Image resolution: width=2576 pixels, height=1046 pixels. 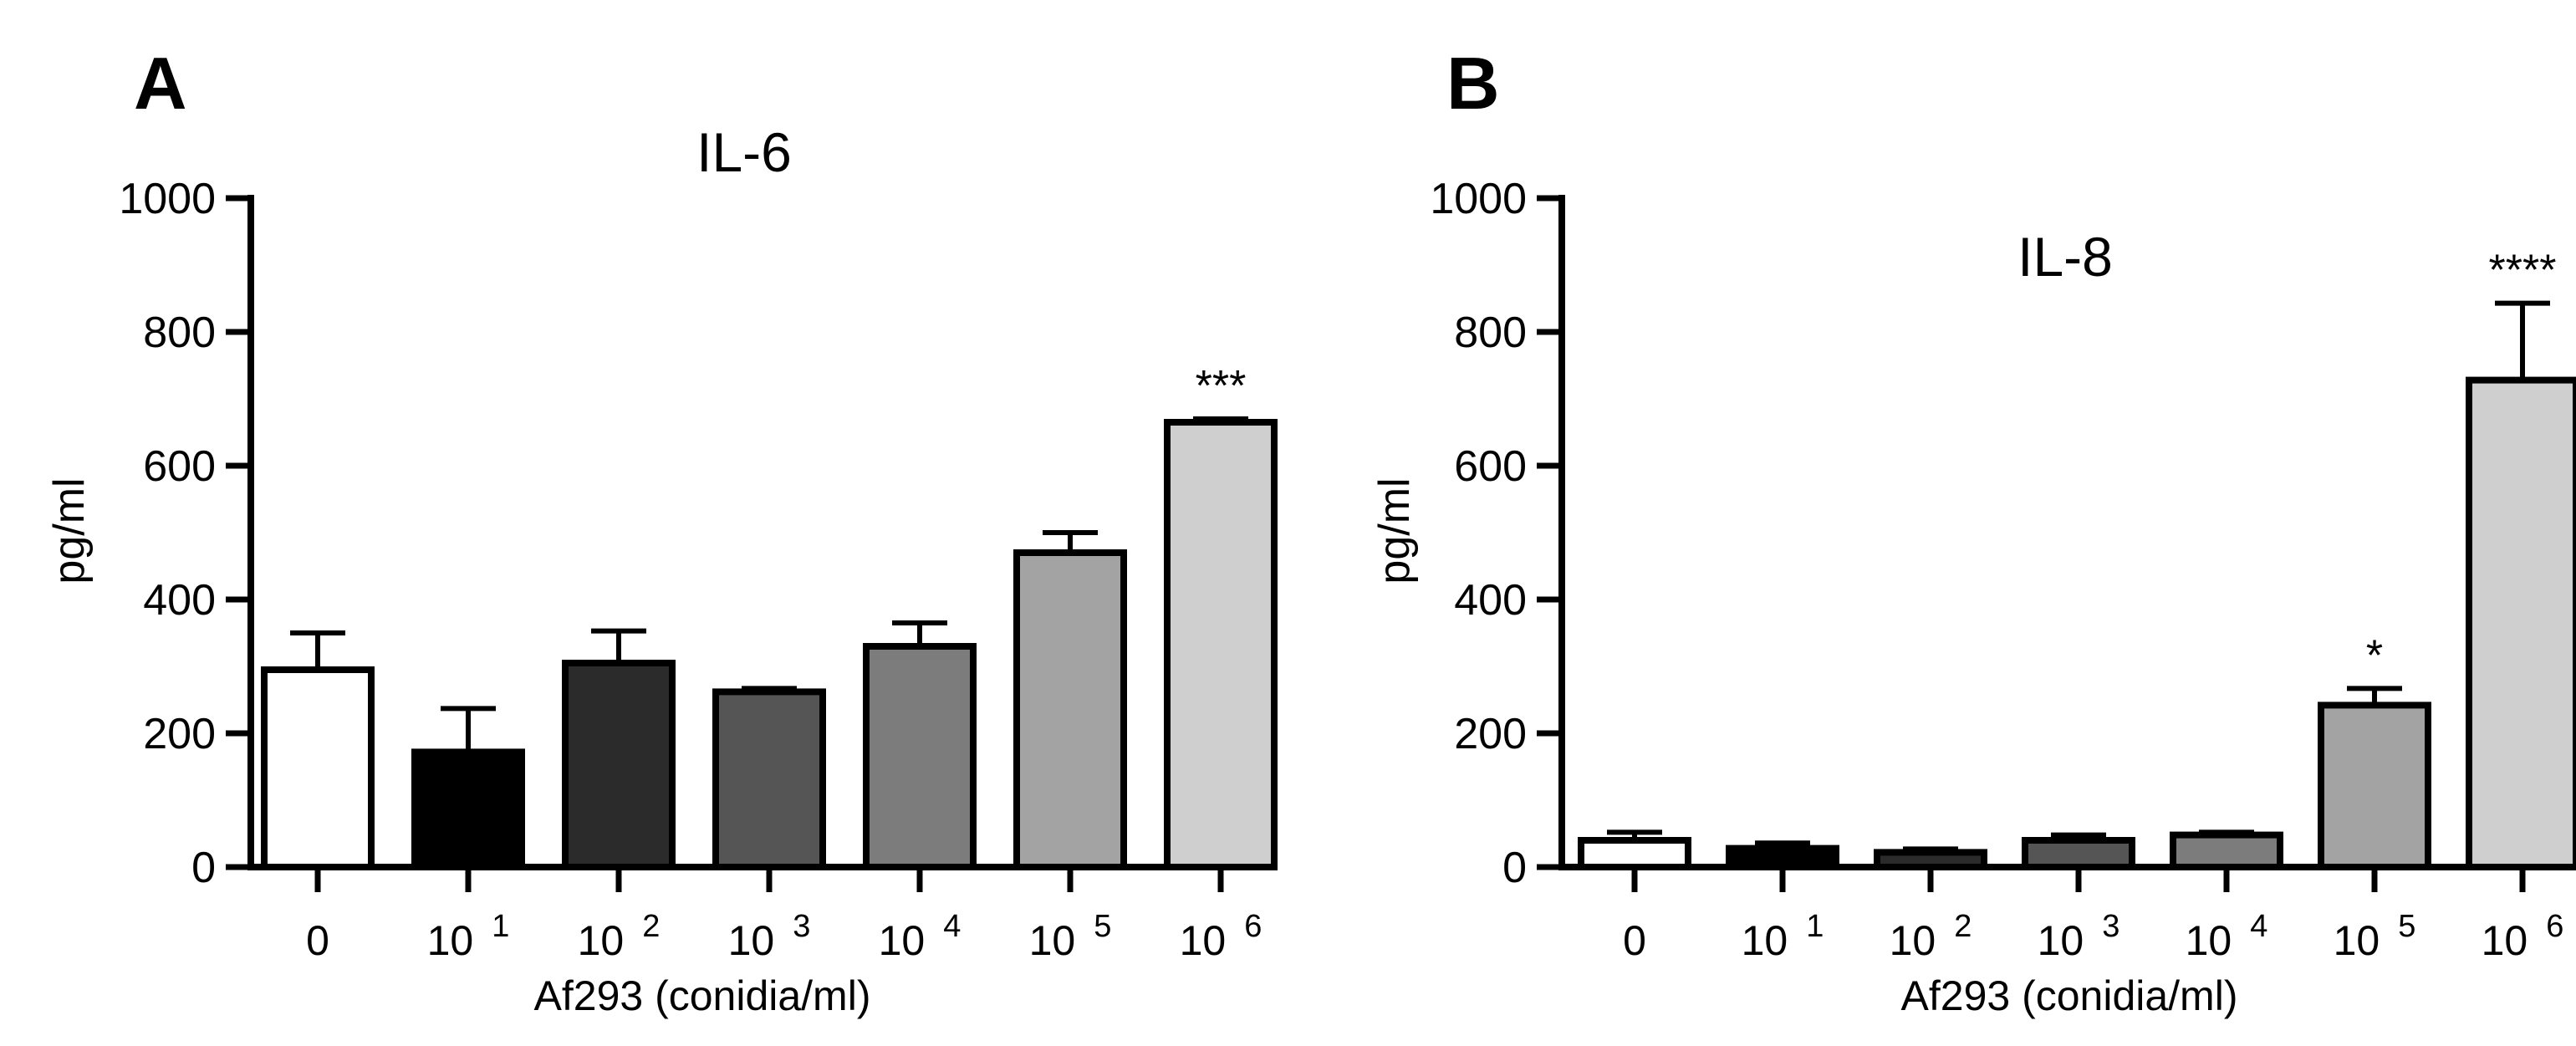 I want to click on panel-a-x-tick-label-6: 10 6, so click(x=1221, y=936).